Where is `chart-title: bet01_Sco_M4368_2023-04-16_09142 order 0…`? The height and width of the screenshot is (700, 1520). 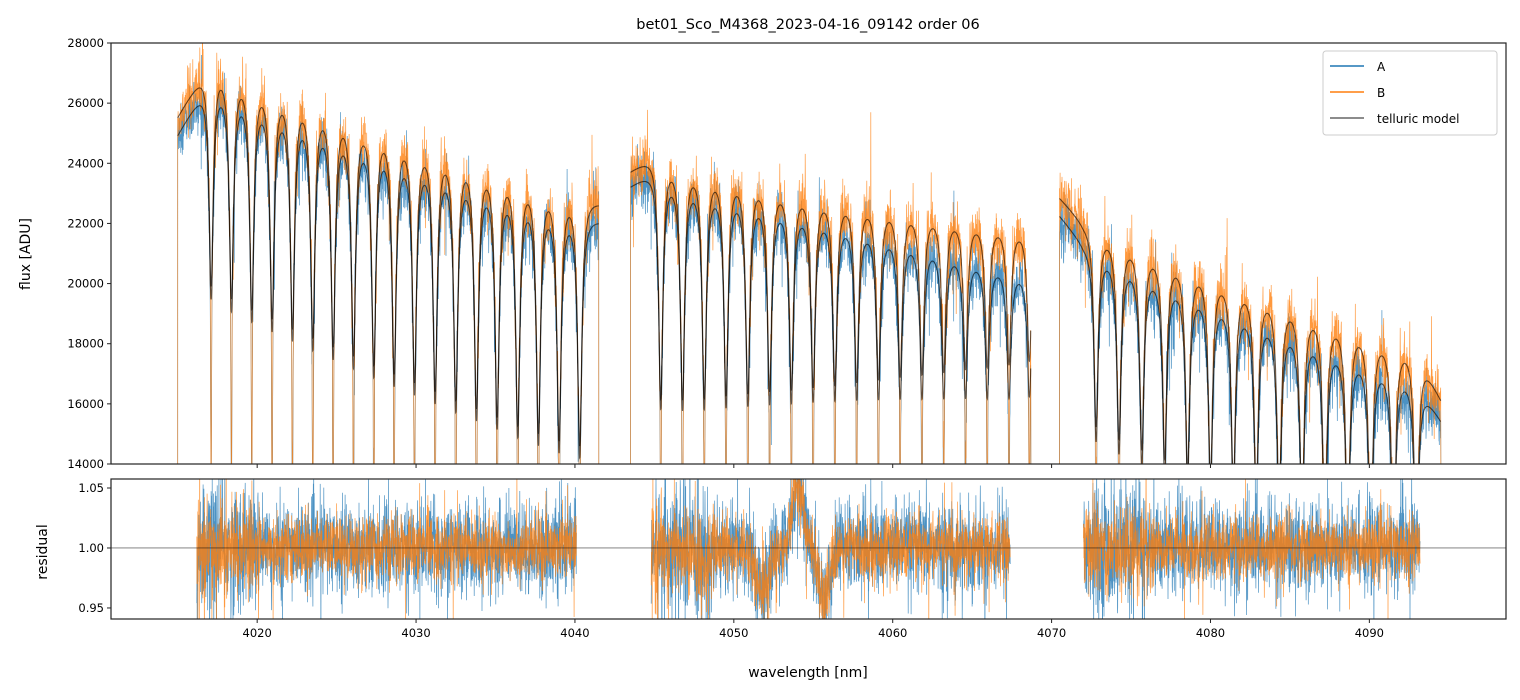 chart-title: bet01_Sco_M4368_2023-04-16_09142 order 0… is located at coordinates (807, 25).